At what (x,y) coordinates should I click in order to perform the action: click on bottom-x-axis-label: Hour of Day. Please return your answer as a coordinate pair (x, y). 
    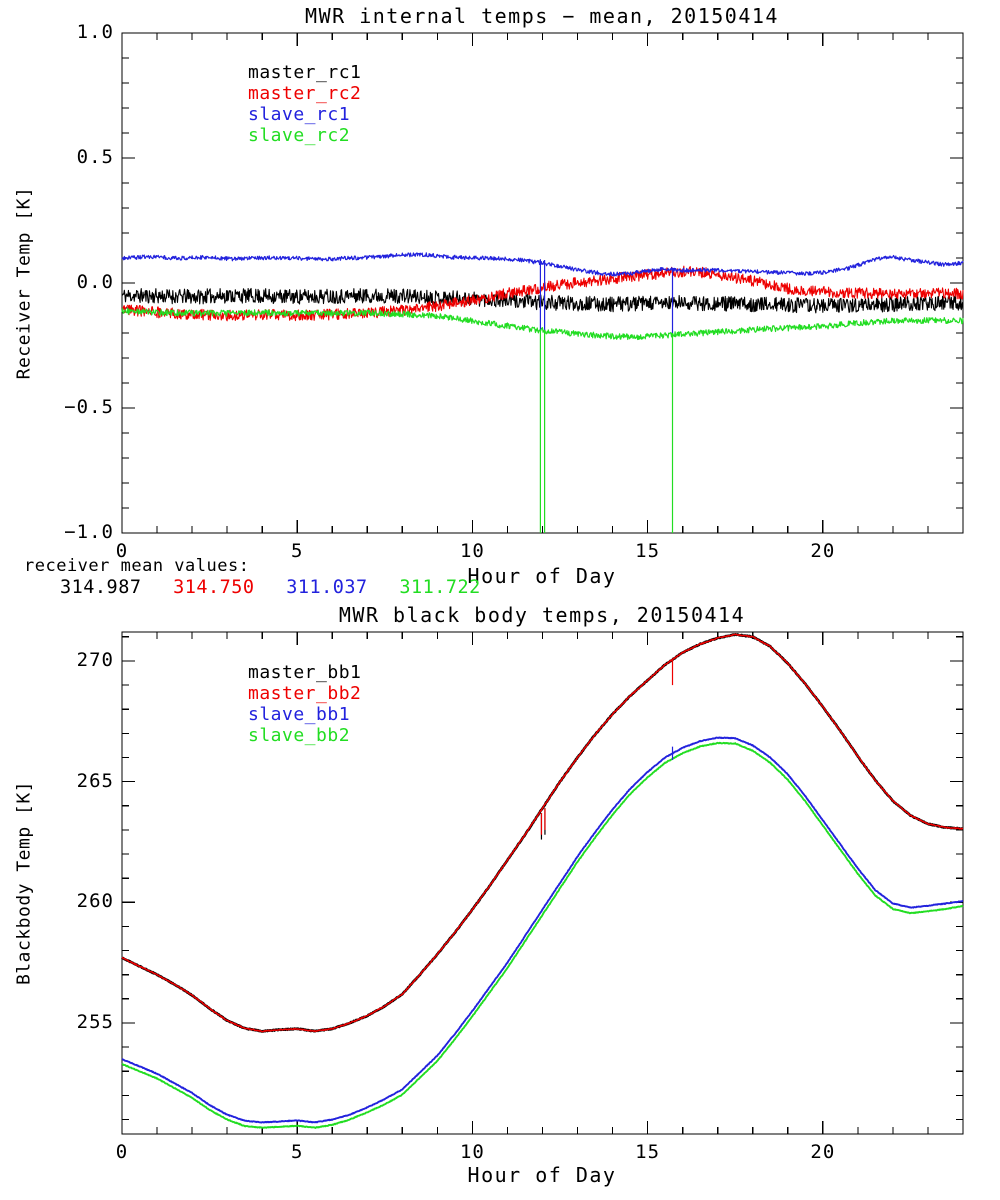
    Looking at the image, I should click on (542, 1175).